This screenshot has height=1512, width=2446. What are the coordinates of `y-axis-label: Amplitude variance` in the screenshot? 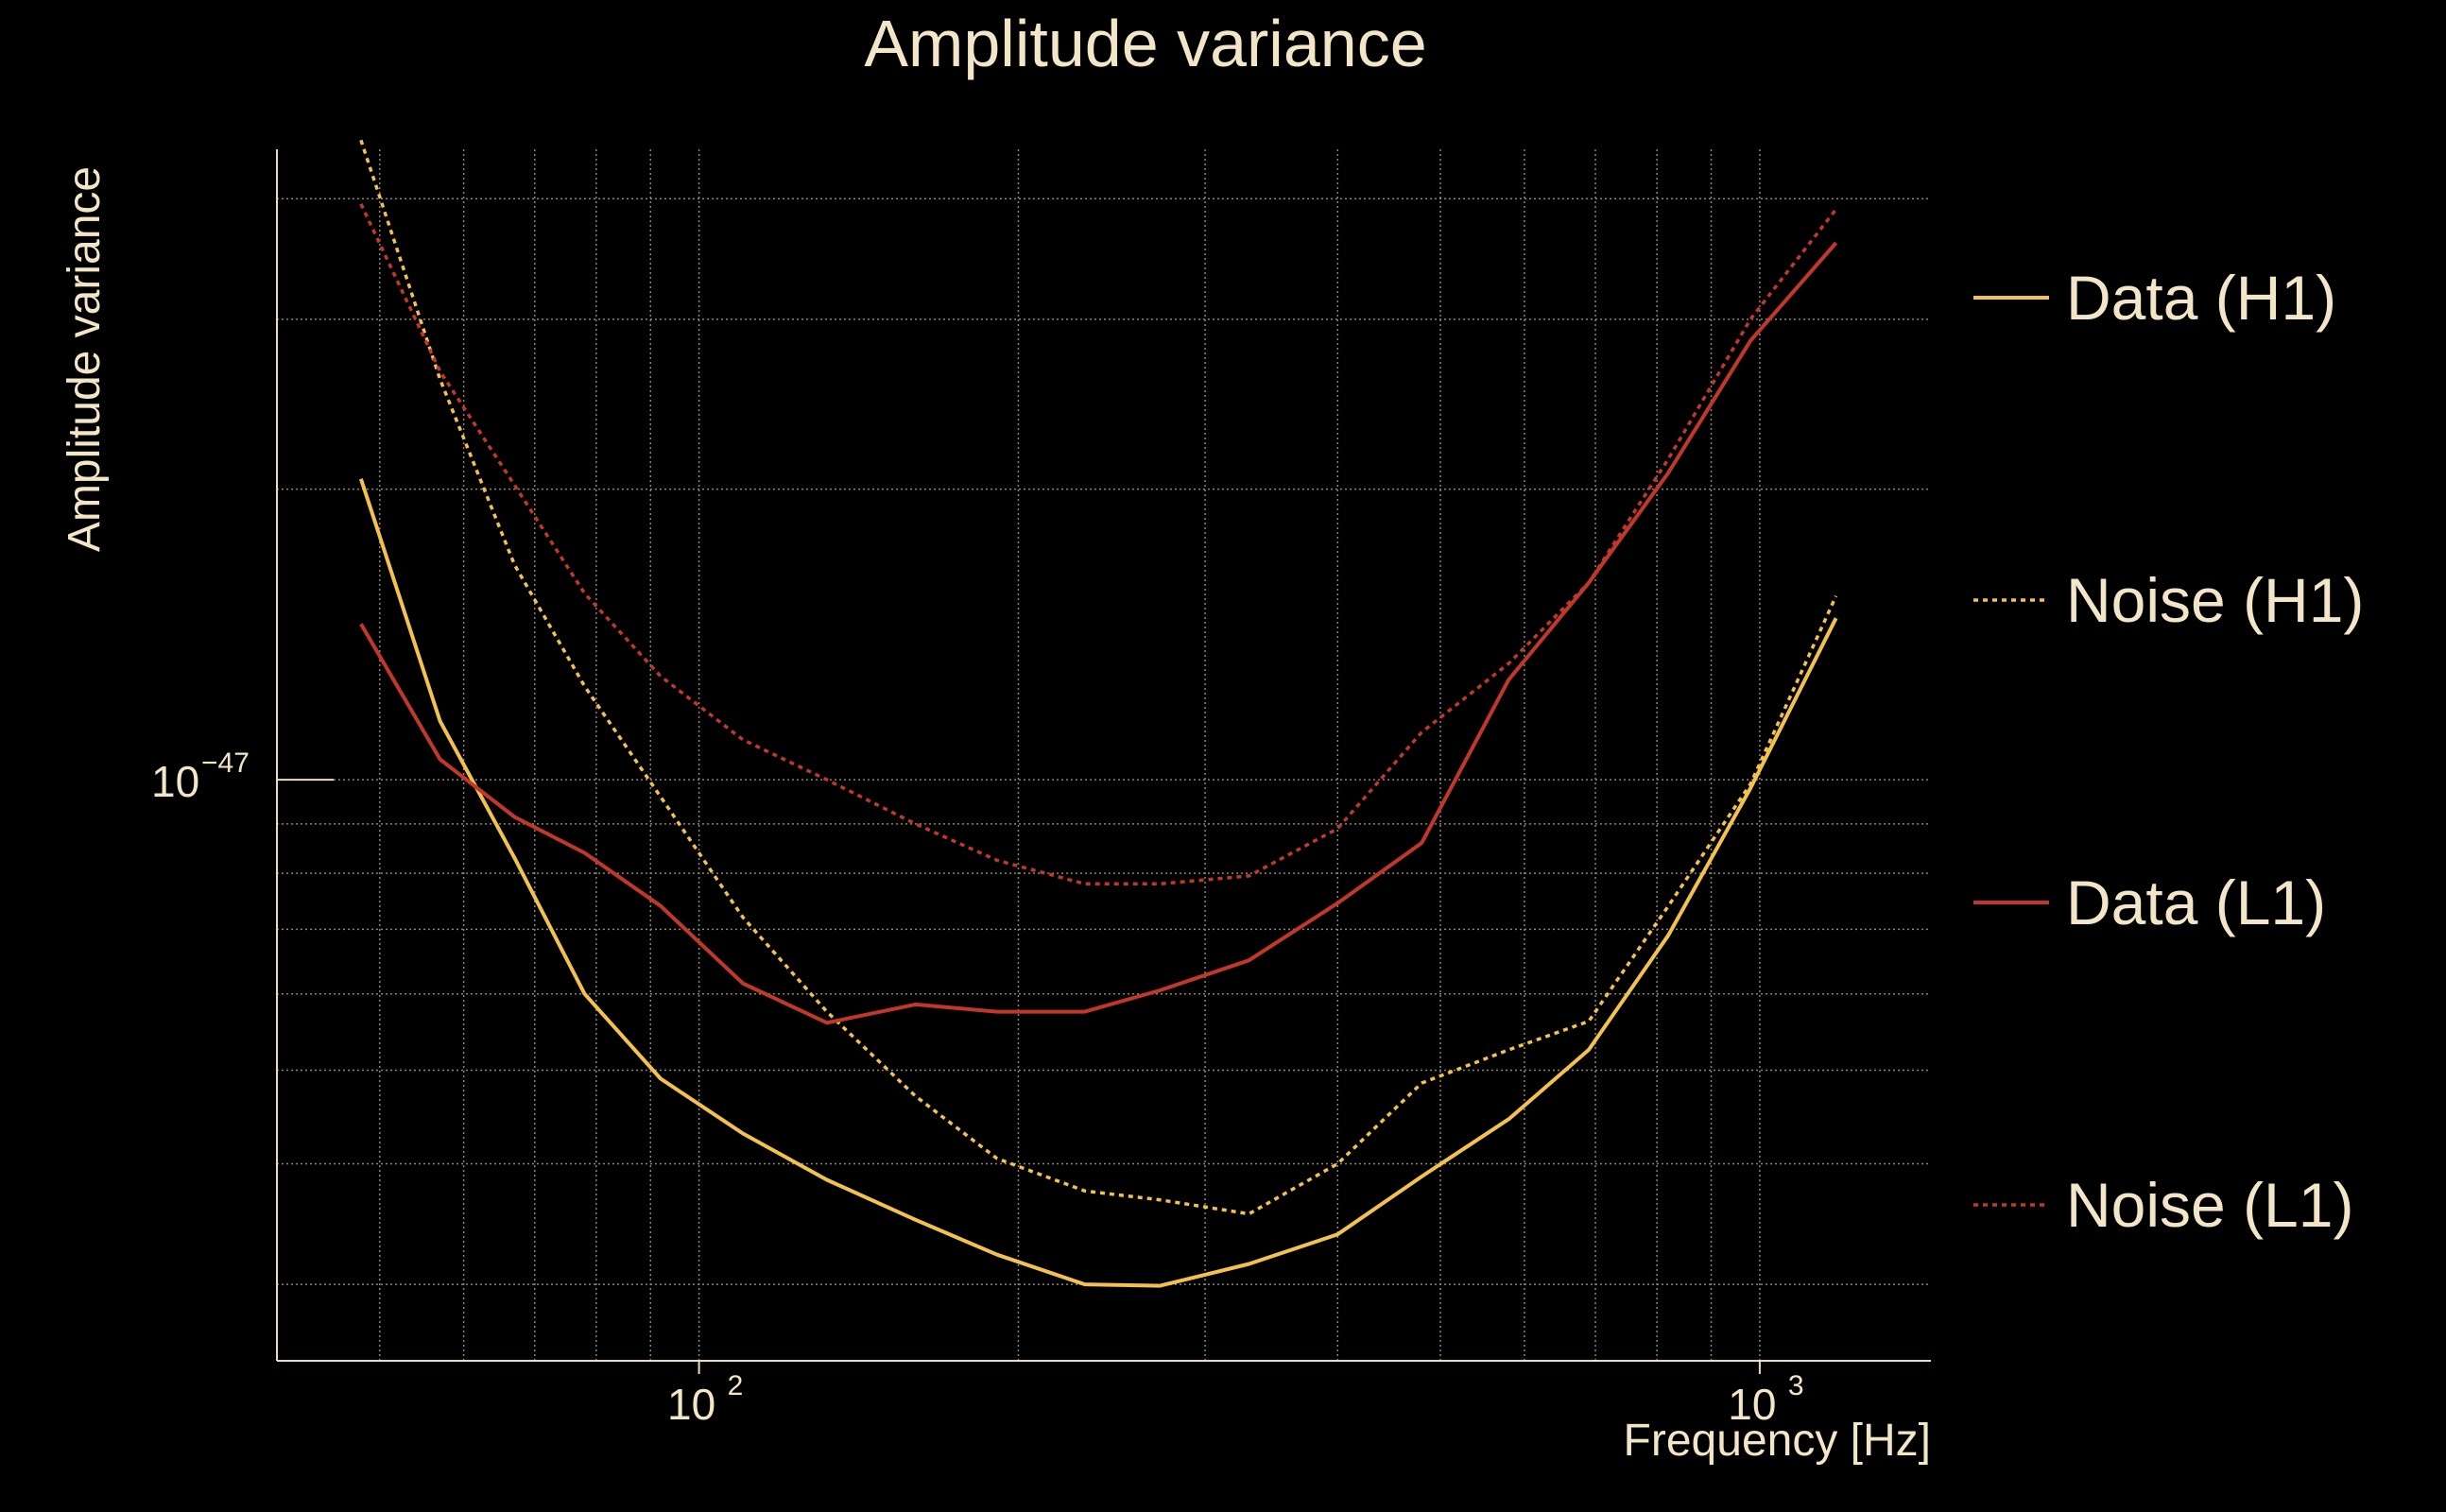 It's located at (85, 359).